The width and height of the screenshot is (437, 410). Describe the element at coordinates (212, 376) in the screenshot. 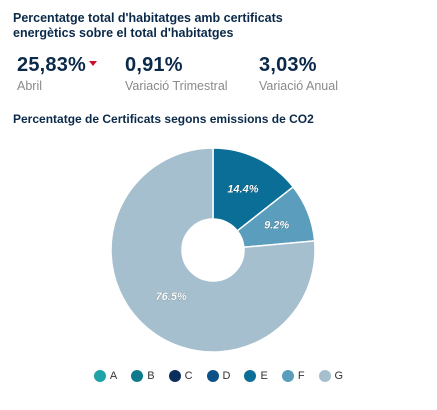

I see `legend-swatch-d` at that location.